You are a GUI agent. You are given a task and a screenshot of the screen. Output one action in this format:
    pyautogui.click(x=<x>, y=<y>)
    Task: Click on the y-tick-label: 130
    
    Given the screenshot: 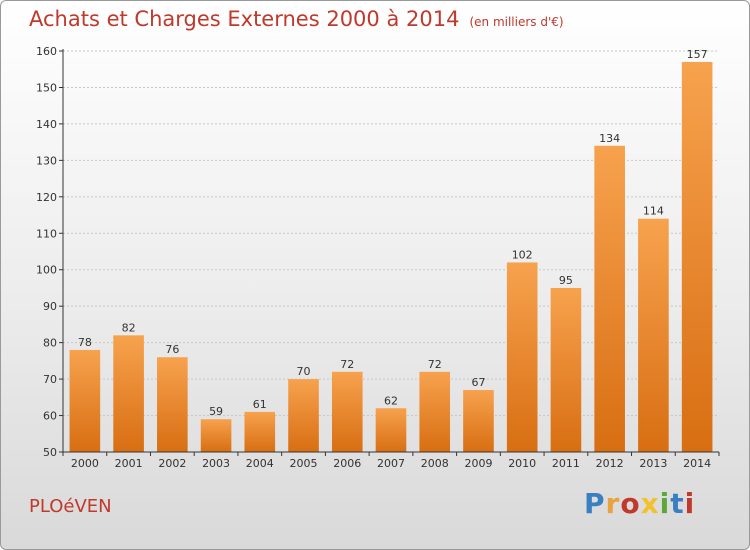 What is the action you would take?
    pyautogui.click(x=46, y=160)
    